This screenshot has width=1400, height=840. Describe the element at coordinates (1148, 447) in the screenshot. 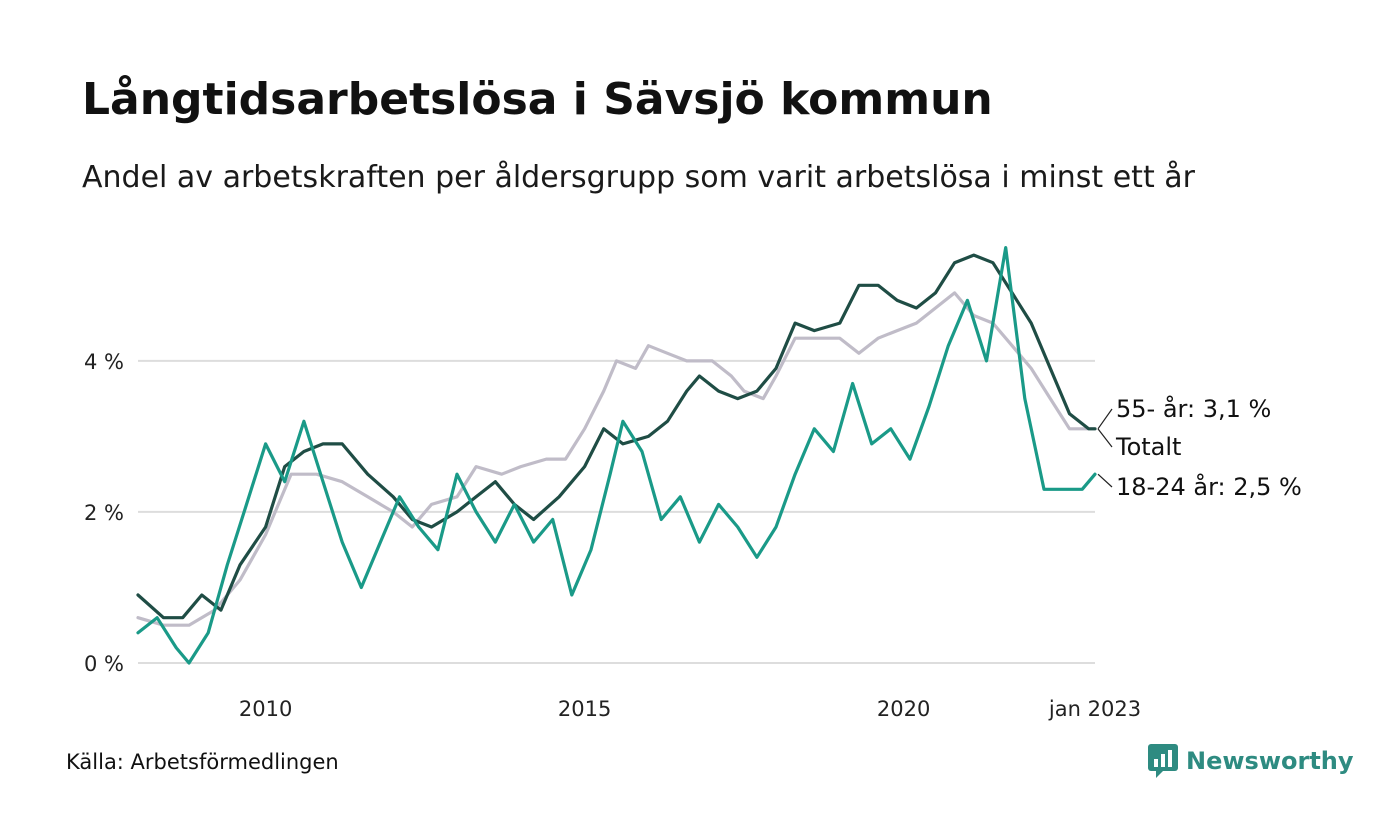

I see `series-end-label: Totalt` at that location.